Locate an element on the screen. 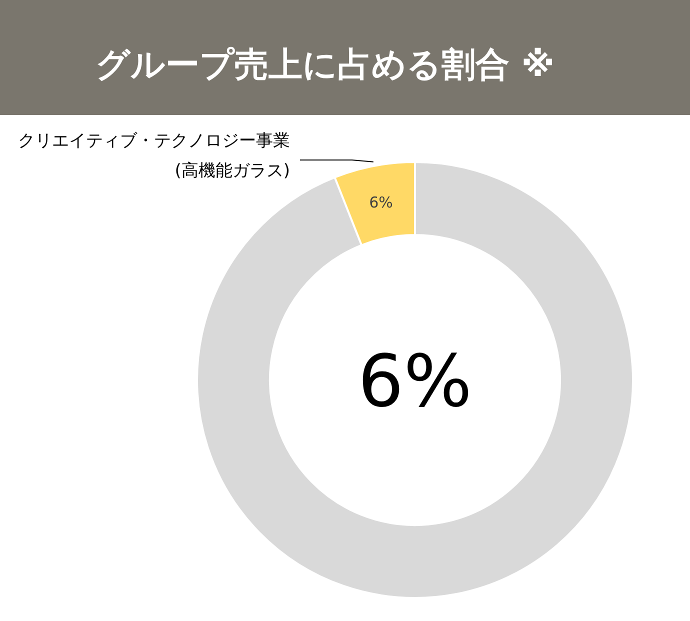 The width and height of the screenshot is (690, 621). slice-label: クリエイティブ・テクノロジー事業 (高機能ガラス) is located at coordinates (154, 156).